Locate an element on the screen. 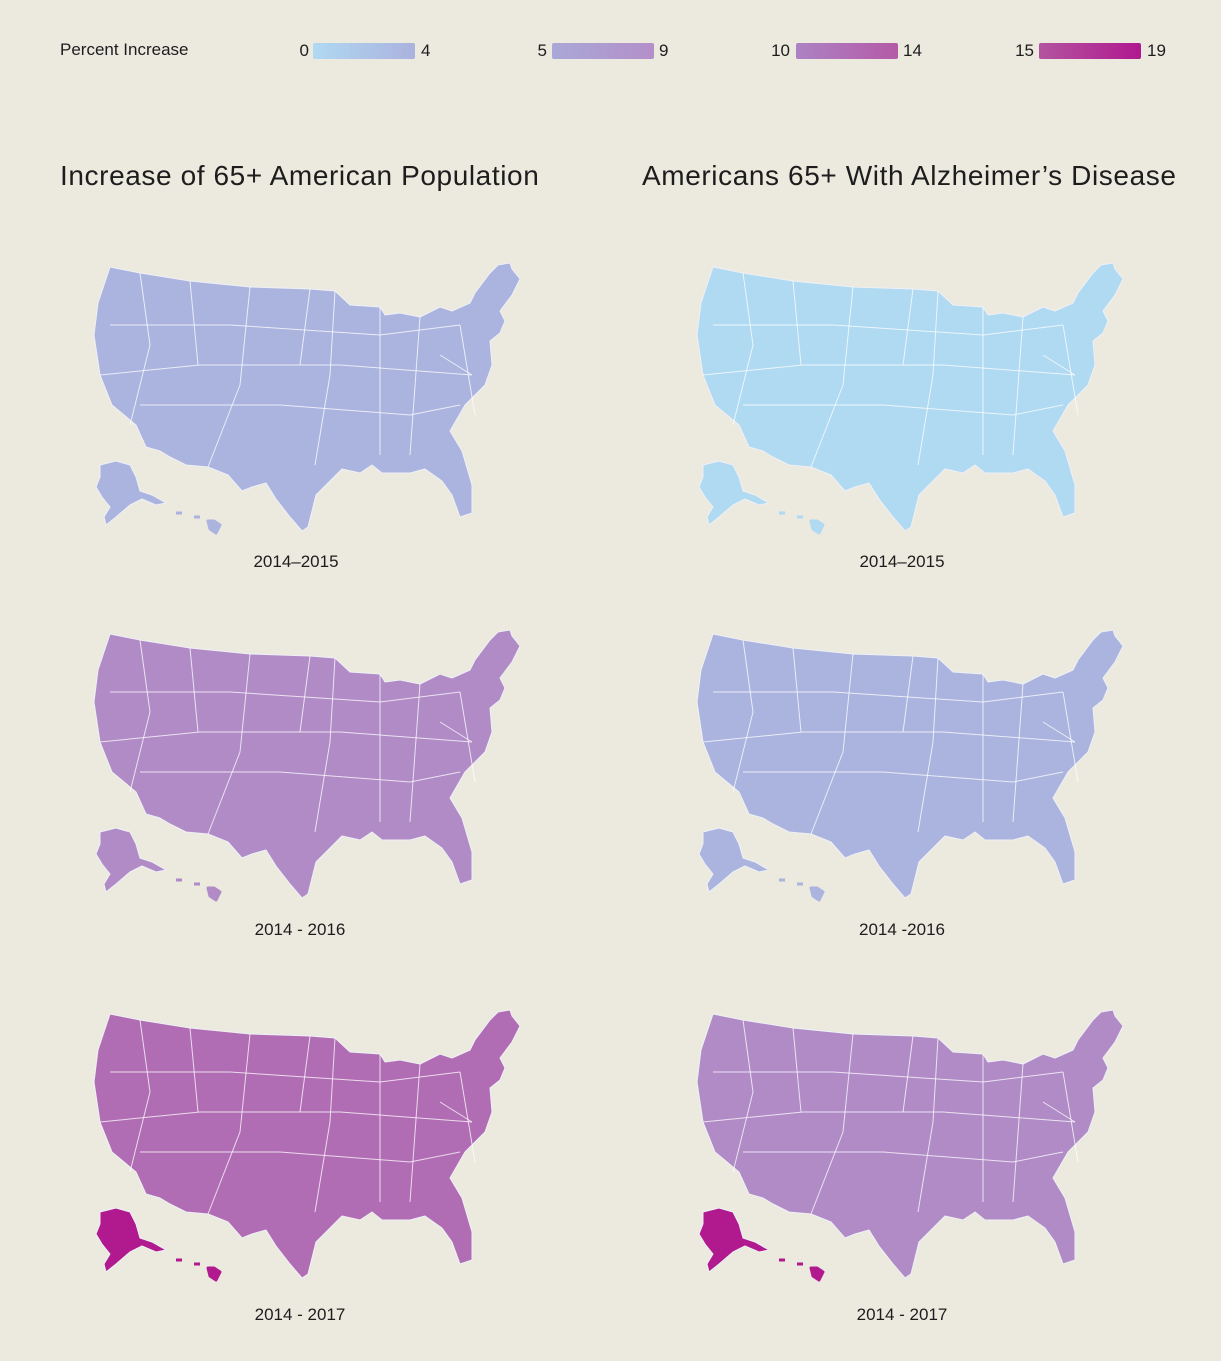  legend-max: 14 is located at coordinates (912, 50).